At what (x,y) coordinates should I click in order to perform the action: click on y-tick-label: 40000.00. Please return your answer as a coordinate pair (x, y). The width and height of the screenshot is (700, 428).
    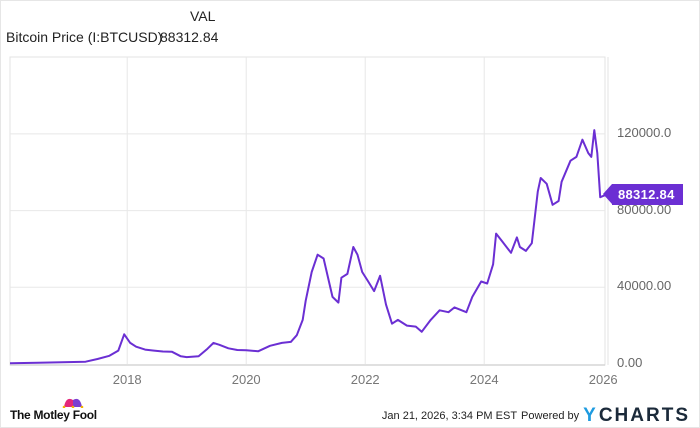
    Looking at the image, I should click on (644, 286).